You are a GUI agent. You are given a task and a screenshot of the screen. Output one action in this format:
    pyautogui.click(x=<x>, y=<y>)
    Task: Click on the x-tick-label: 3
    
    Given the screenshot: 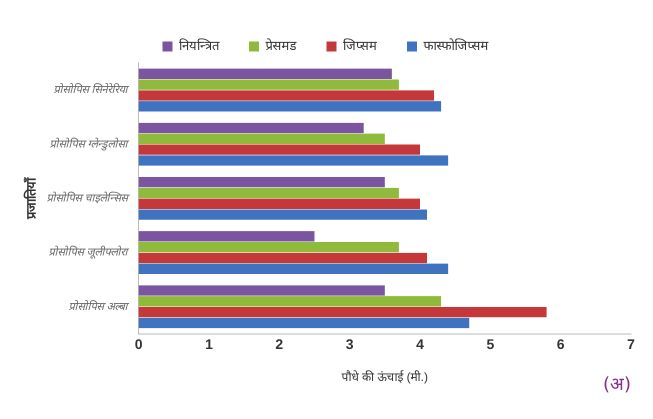 What is the action you would take?
    pyautogui.click(x=350, y=344)
    